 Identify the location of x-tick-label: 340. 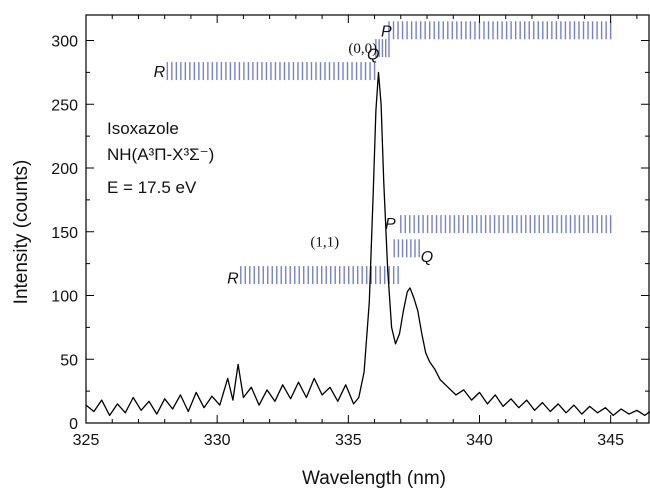
(479, 440).